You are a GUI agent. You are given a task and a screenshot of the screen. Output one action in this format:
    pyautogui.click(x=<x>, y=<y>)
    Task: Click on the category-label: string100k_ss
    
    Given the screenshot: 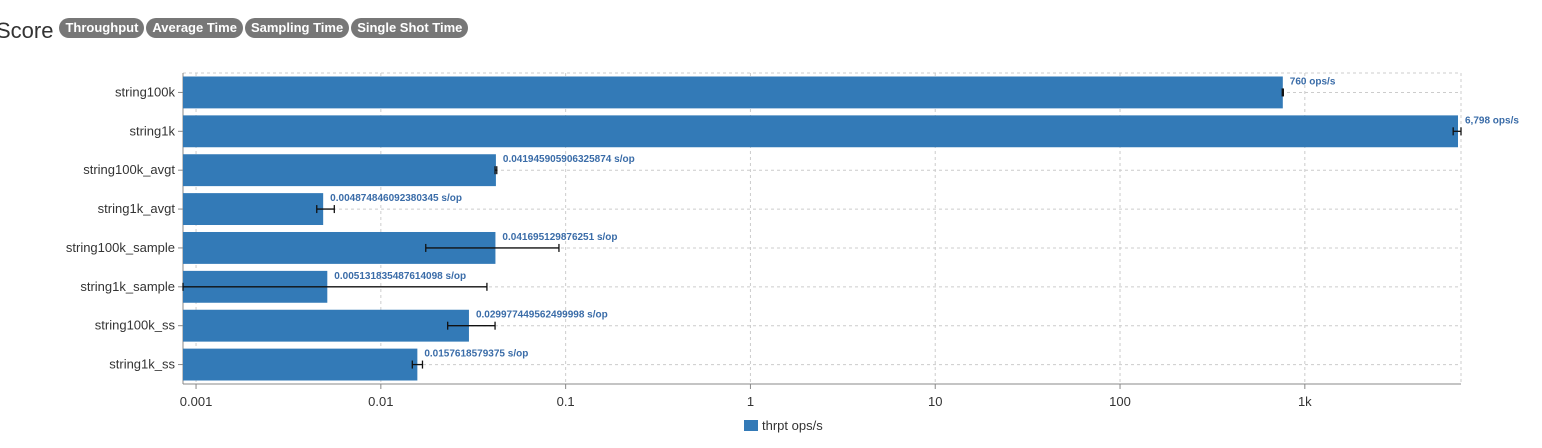 What is the action you would take?
    pyautogui.click(x=135, y=325)
    